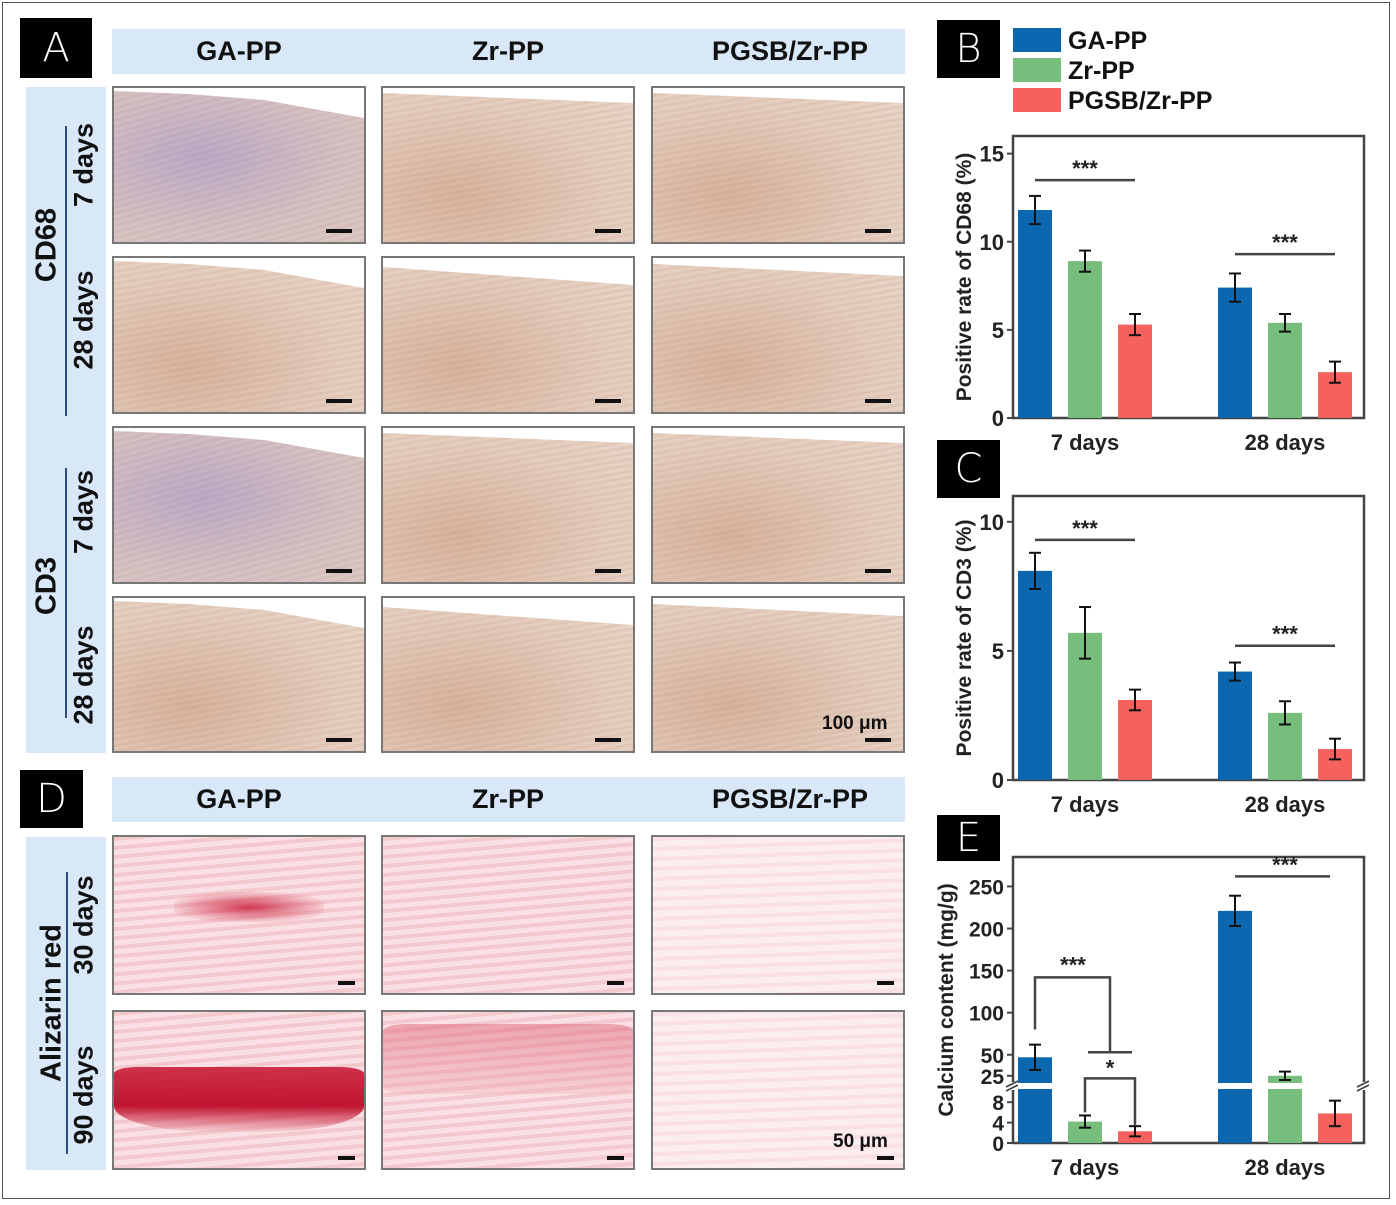 The height and width of the screenshot is (1205, 1396). What do you see at coordinates (778, 1090) in the screenshot?
I see `micrograph-alizarin-90-days-pgsb-zr-pp` at bounding box center [778, 1090].